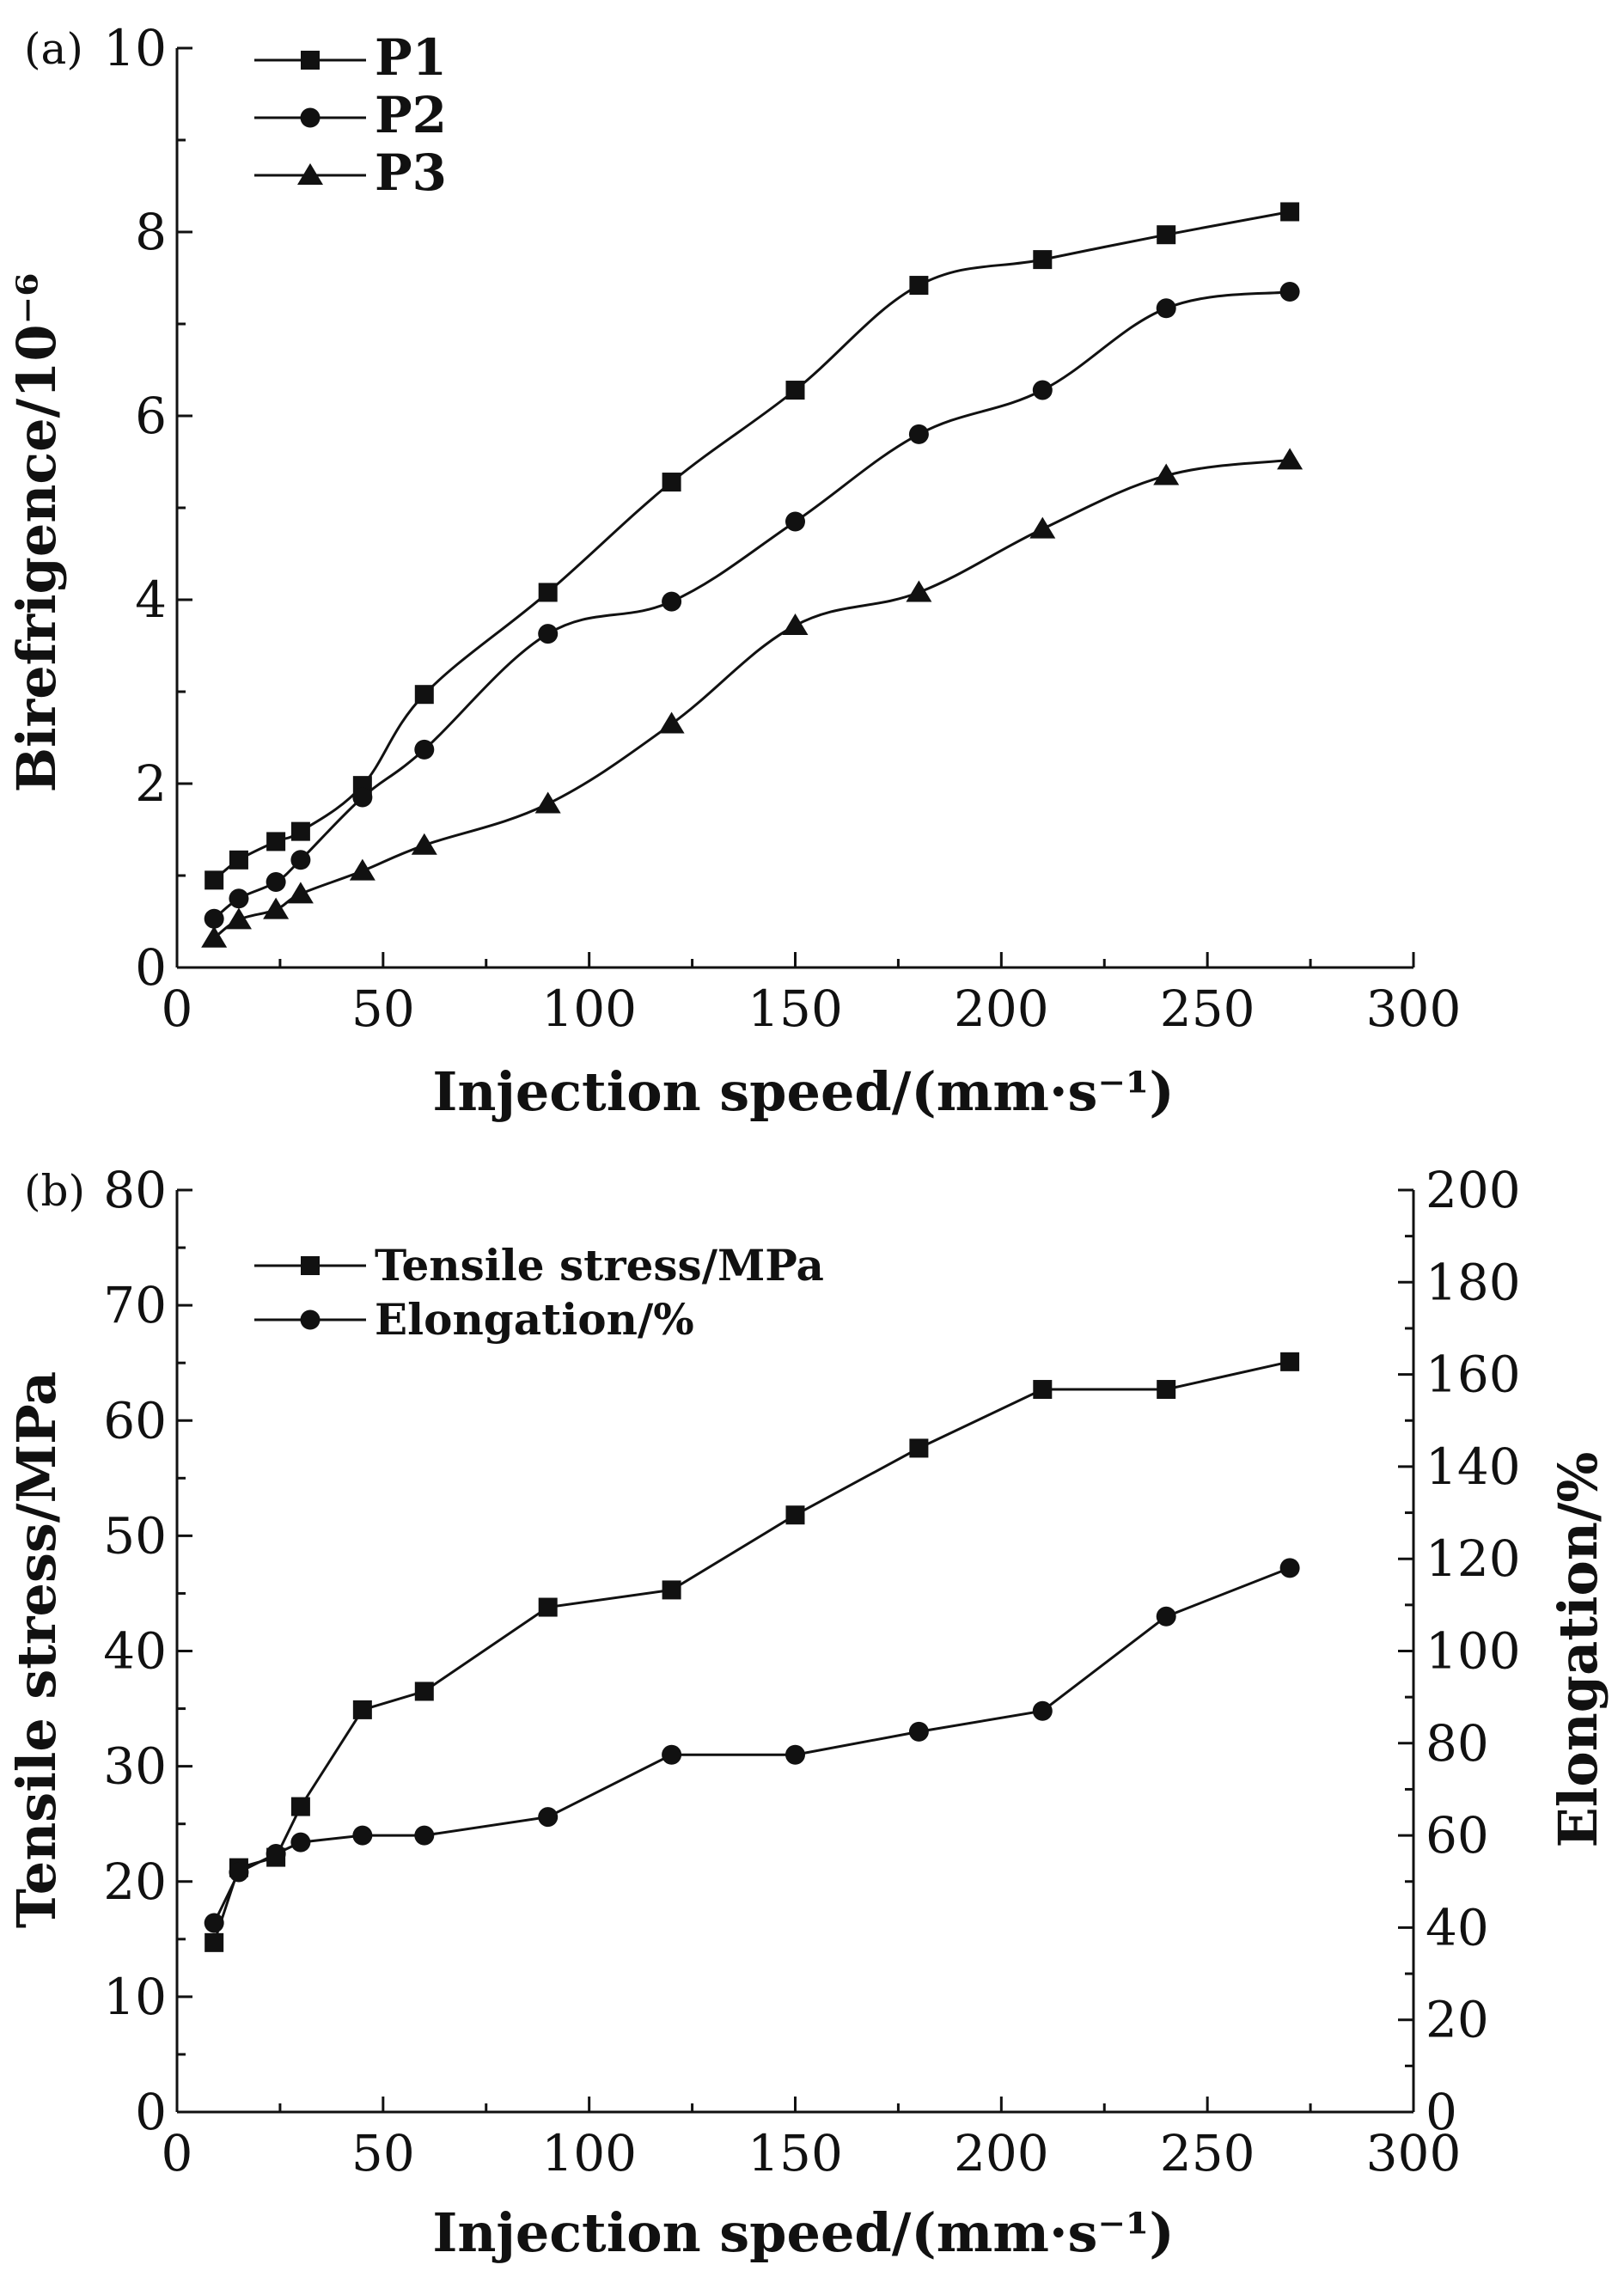 The width and height of the screenshot is (1624, 2289). I want to click on panel-a-x-tick-label: 150, so click(795, 1009).